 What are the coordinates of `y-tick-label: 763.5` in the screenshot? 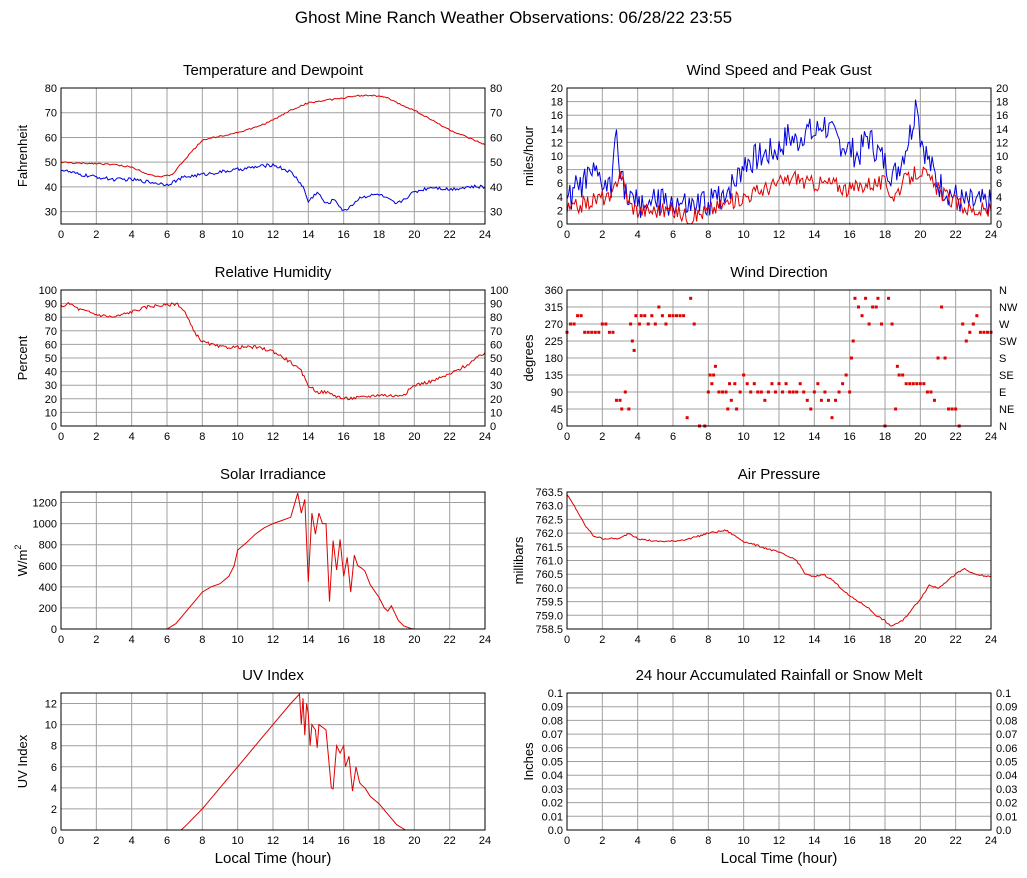 It's located at (549, 493).